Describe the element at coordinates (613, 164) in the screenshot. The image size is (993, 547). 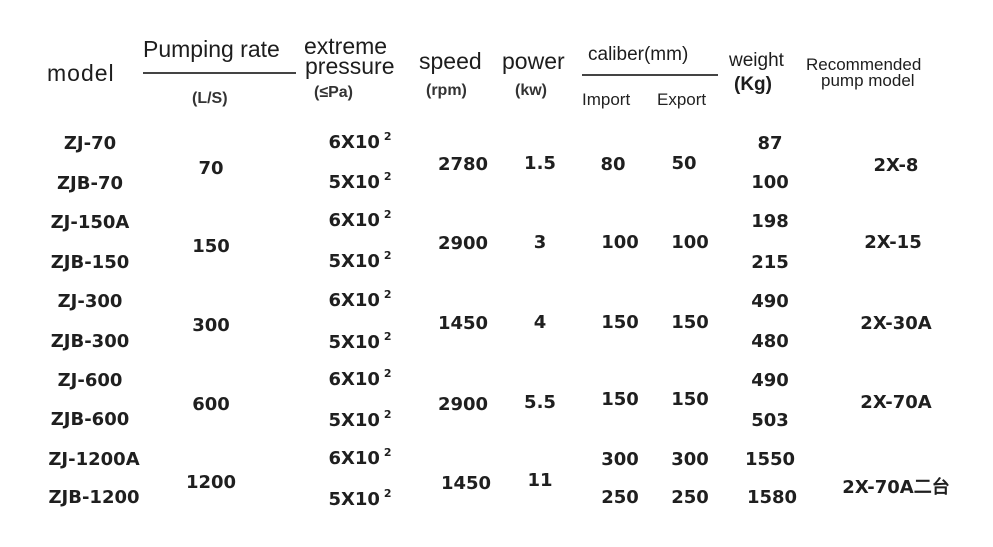
I see `import-cell: 80` at that location.